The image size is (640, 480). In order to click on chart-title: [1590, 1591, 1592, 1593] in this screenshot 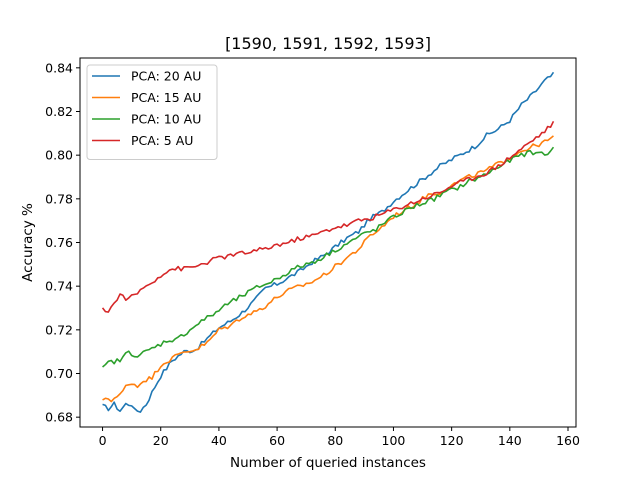, I will do `click(328, 43)`.